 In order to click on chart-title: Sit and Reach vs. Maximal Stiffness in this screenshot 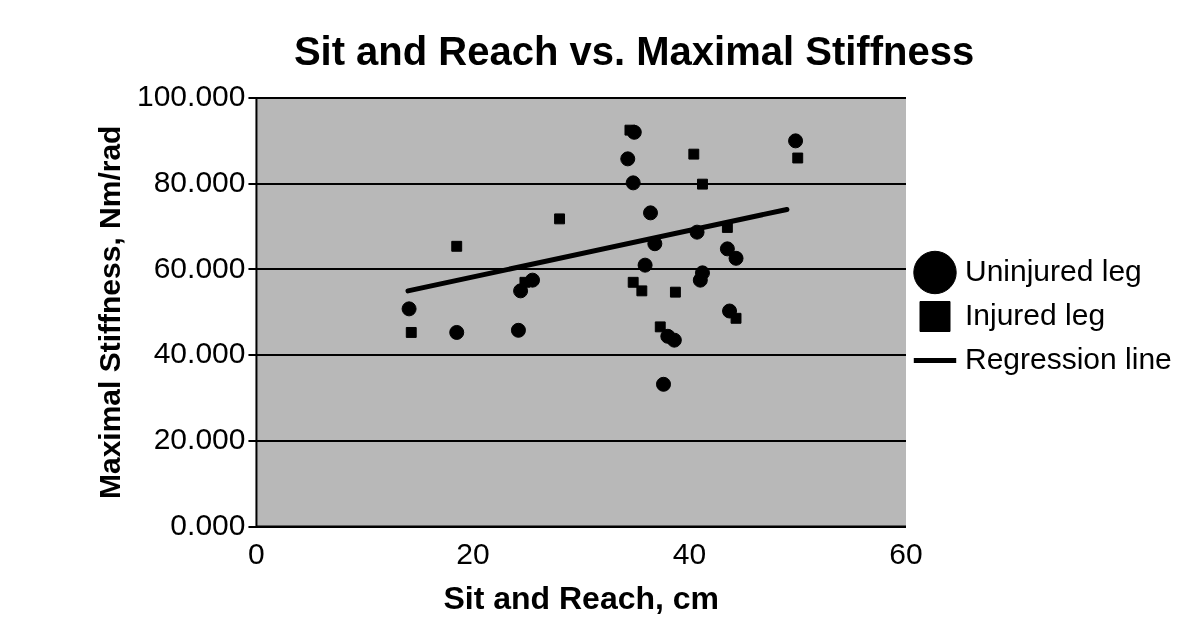, I will do `click(634, 51)`.